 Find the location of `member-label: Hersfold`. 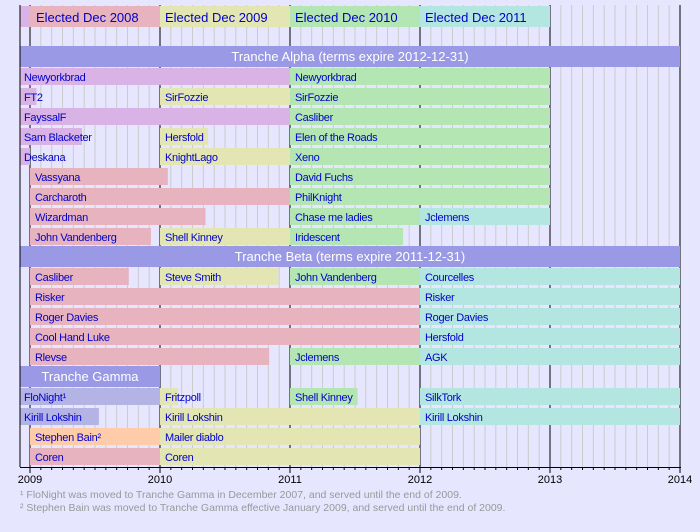

member-label: Hersfold is located at coordinates (444, 338).